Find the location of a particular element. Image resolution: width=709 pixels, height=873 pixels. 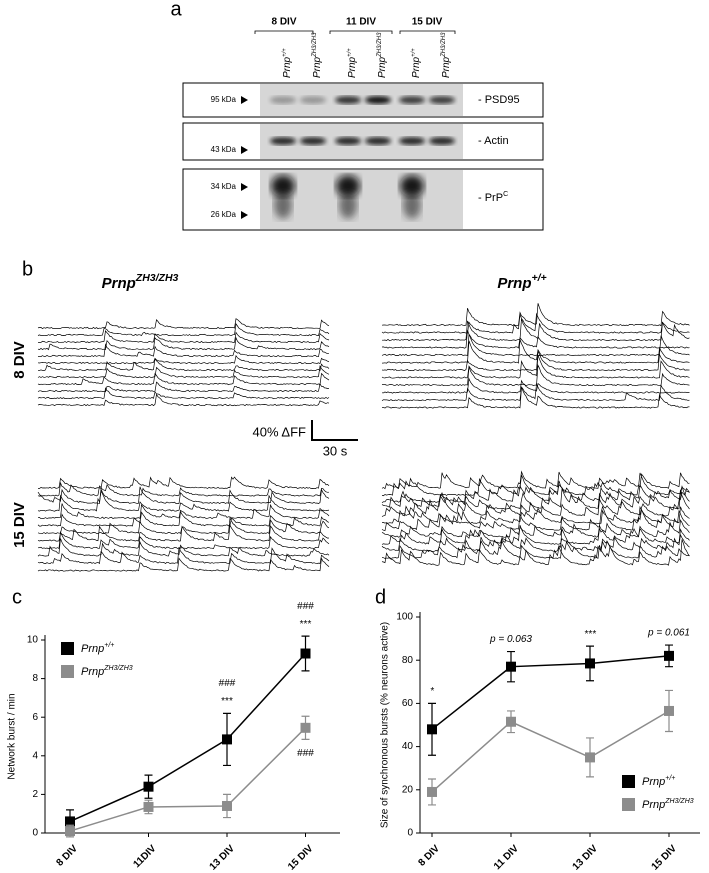

x-tick-label: 11 DIV is located at coordinates (506, 857).